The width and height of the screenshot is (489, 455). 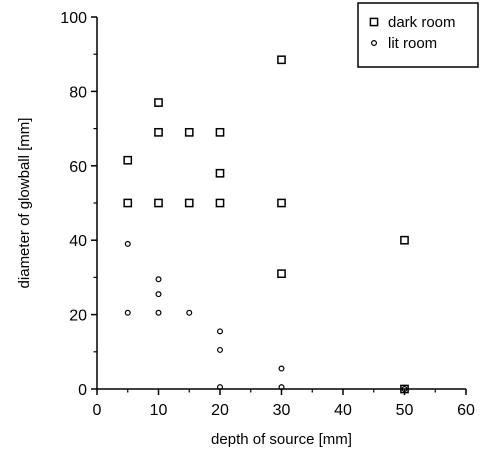 What do you see at coordinates (159, 410) in the screenshot?
I see `x-tick-label: 10` at bounding box center [159, 410].